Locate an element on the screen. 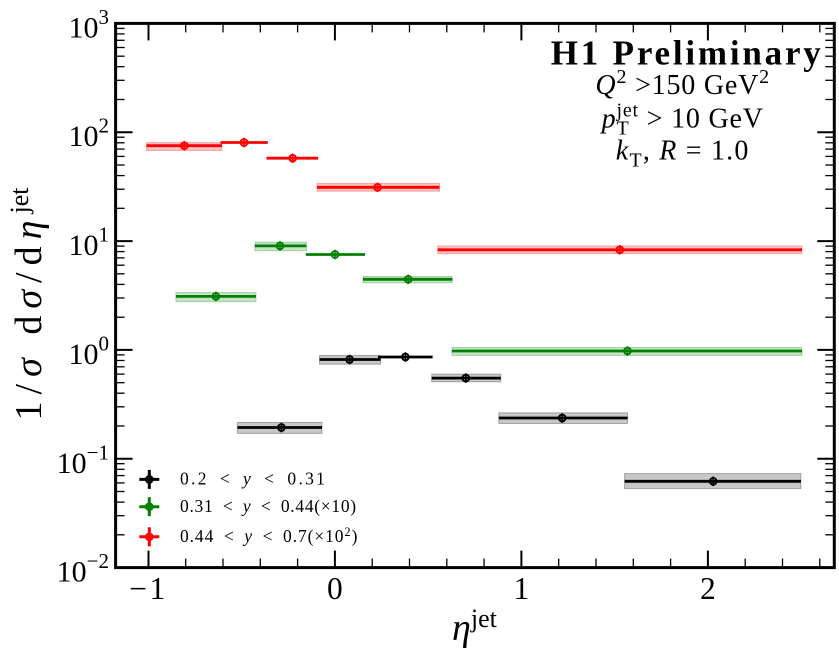 The width and height of the screenshot is (839, 663). svg-text: 0 is located at coordinates (335, 588).